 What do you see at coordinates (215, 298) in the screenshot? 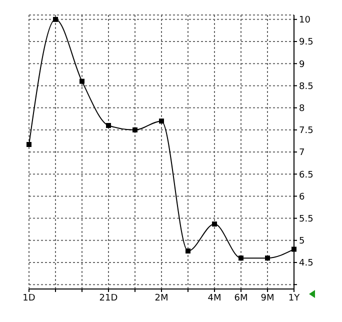
I see `x-tick-label: 4M` at bounding box center [215, 298].